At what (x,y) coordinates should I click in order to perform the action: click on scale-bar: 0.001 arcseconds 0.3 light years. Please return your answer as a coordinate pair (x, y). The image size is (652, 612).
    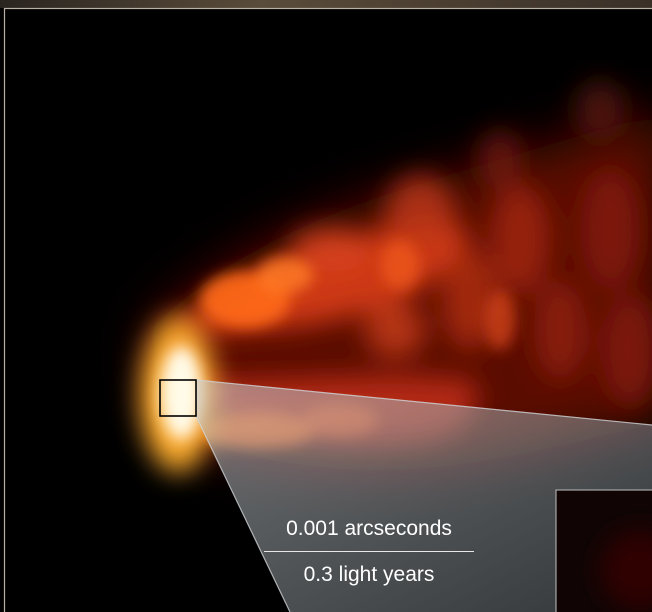
    Looking at the image, I should click on (369, 552).